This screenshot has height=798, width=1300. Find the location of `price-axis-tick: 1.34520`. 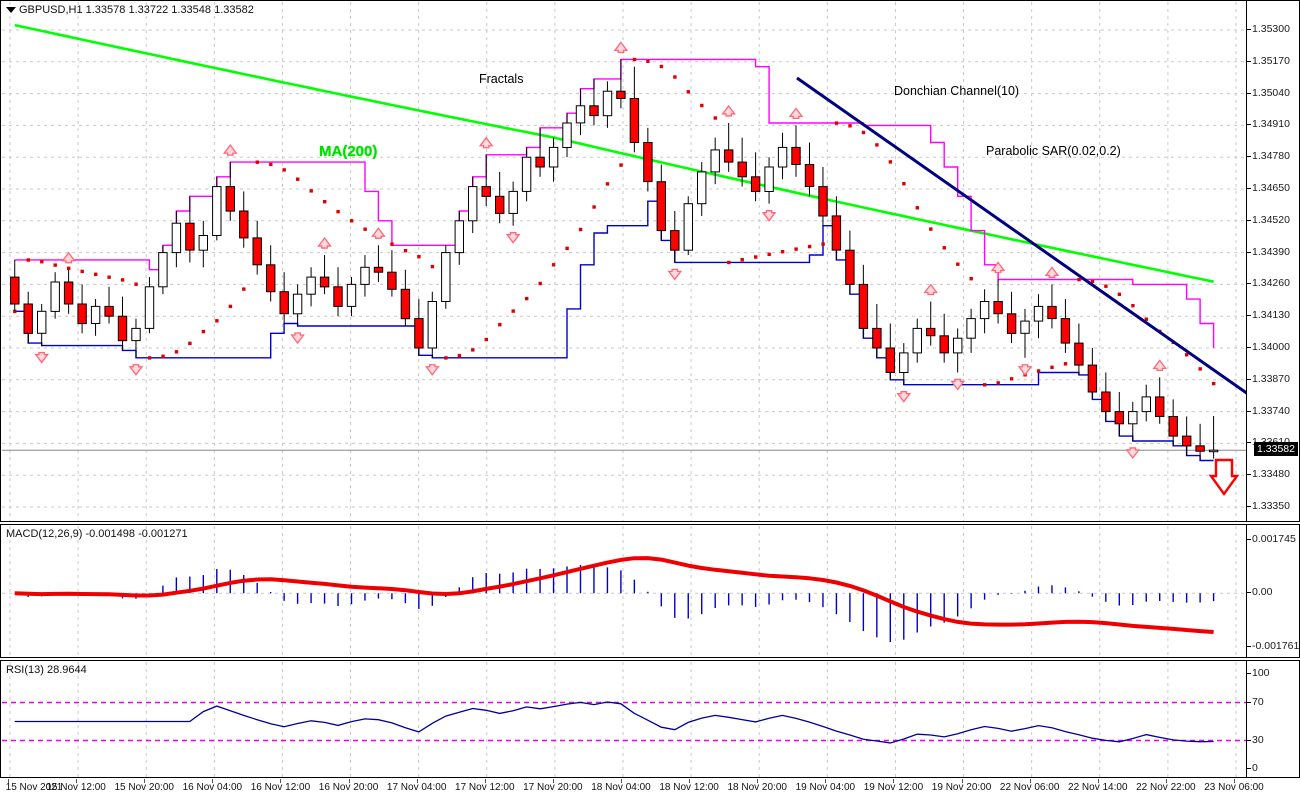

price-axis-tick: 1.34520 is located at coordinates (1271, 219).